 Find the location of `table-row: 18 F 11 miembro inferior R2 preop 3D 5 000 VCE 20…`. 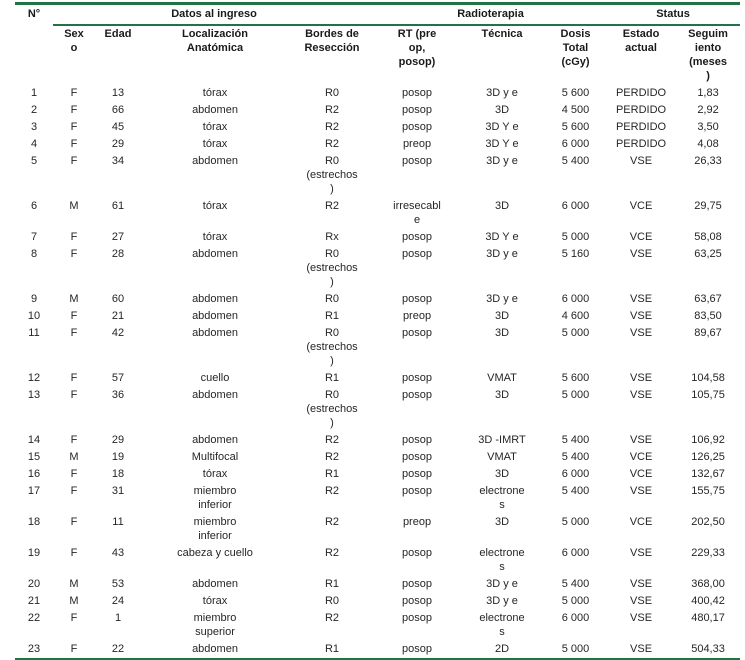

table-row: 18 F 11 miembro inferior R2 preop 3D 5 000 VCE 20… is located at coordinates (377, 529).